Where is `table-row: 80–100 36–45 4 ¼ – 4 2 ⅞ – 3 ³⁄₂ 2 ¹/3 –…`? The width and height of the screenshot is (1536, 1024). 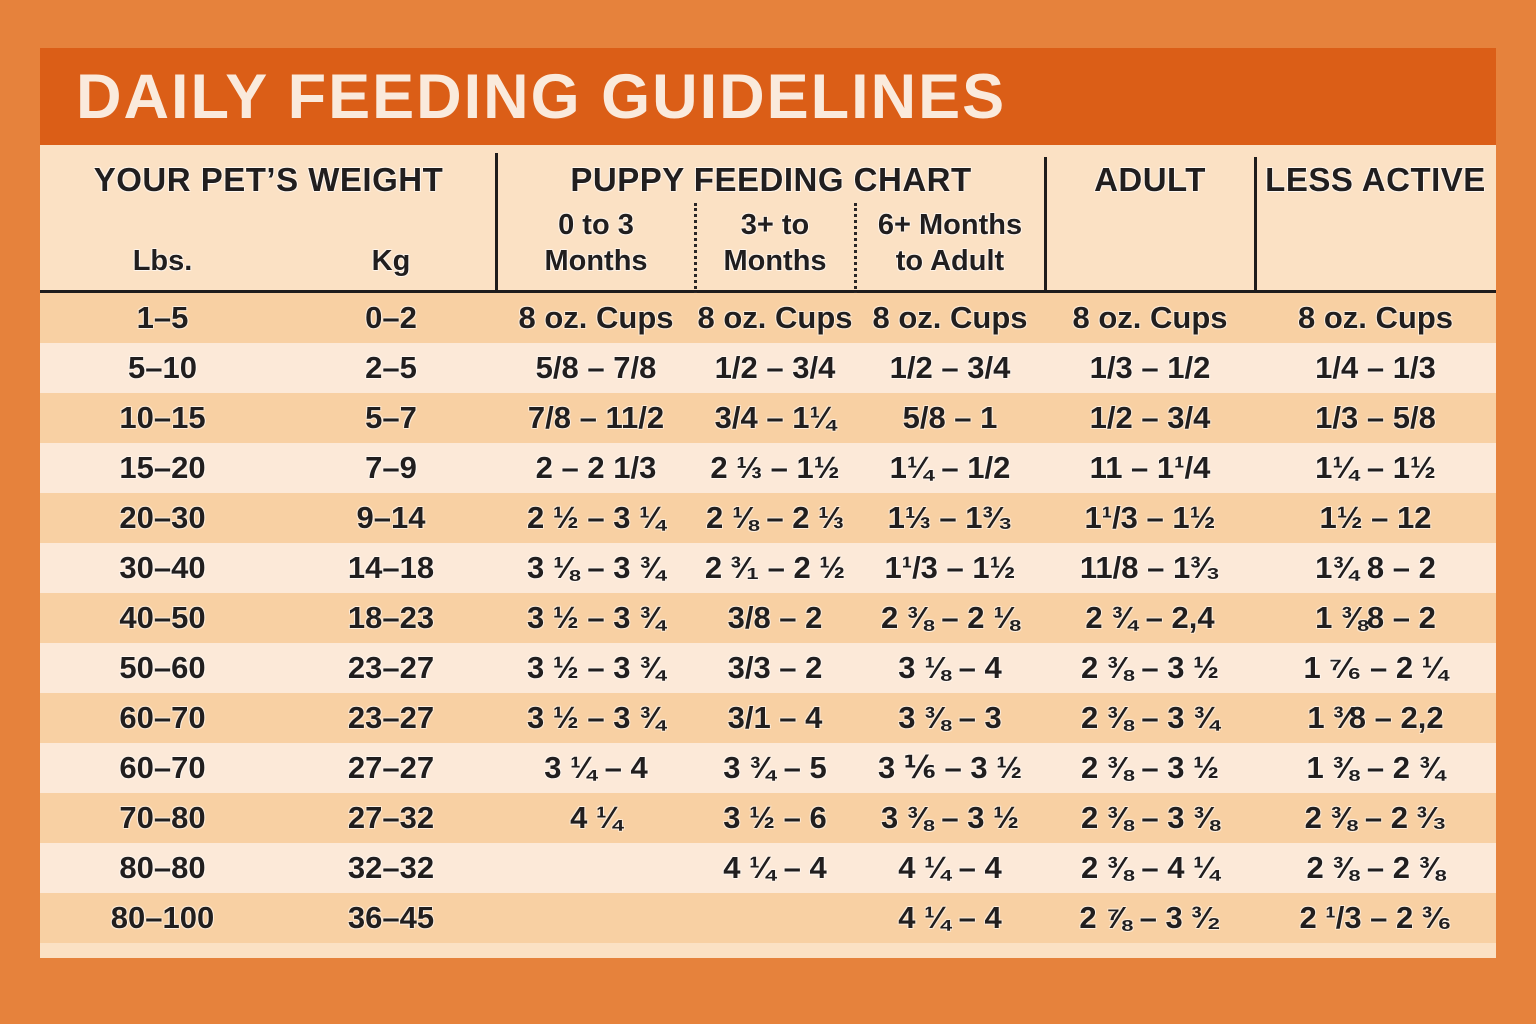 table-row: 80–100 36–45 4 ¼ – 4 2 ⅞ – 3 ³⁄₂ 2 ¹/3 –… is located at coordinates (768, 918).